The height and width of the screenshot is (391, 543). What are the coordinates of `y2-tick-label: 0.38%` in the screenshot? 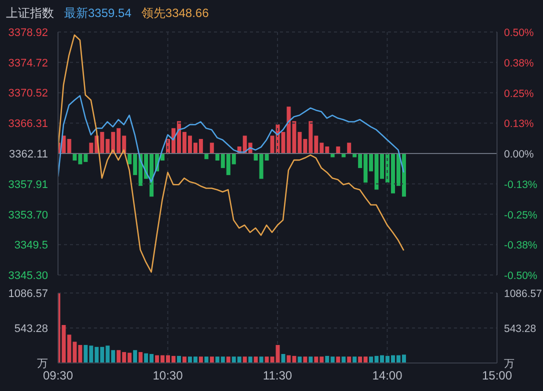 It's located at (519, 63).